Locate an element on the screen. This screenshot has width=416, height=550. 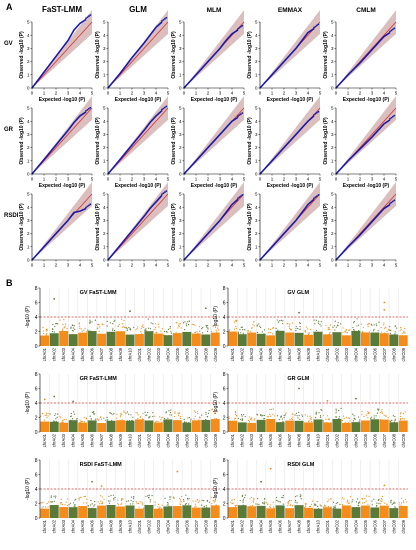
chromosome-label: chrA09 is located at coordinates (308, 526).